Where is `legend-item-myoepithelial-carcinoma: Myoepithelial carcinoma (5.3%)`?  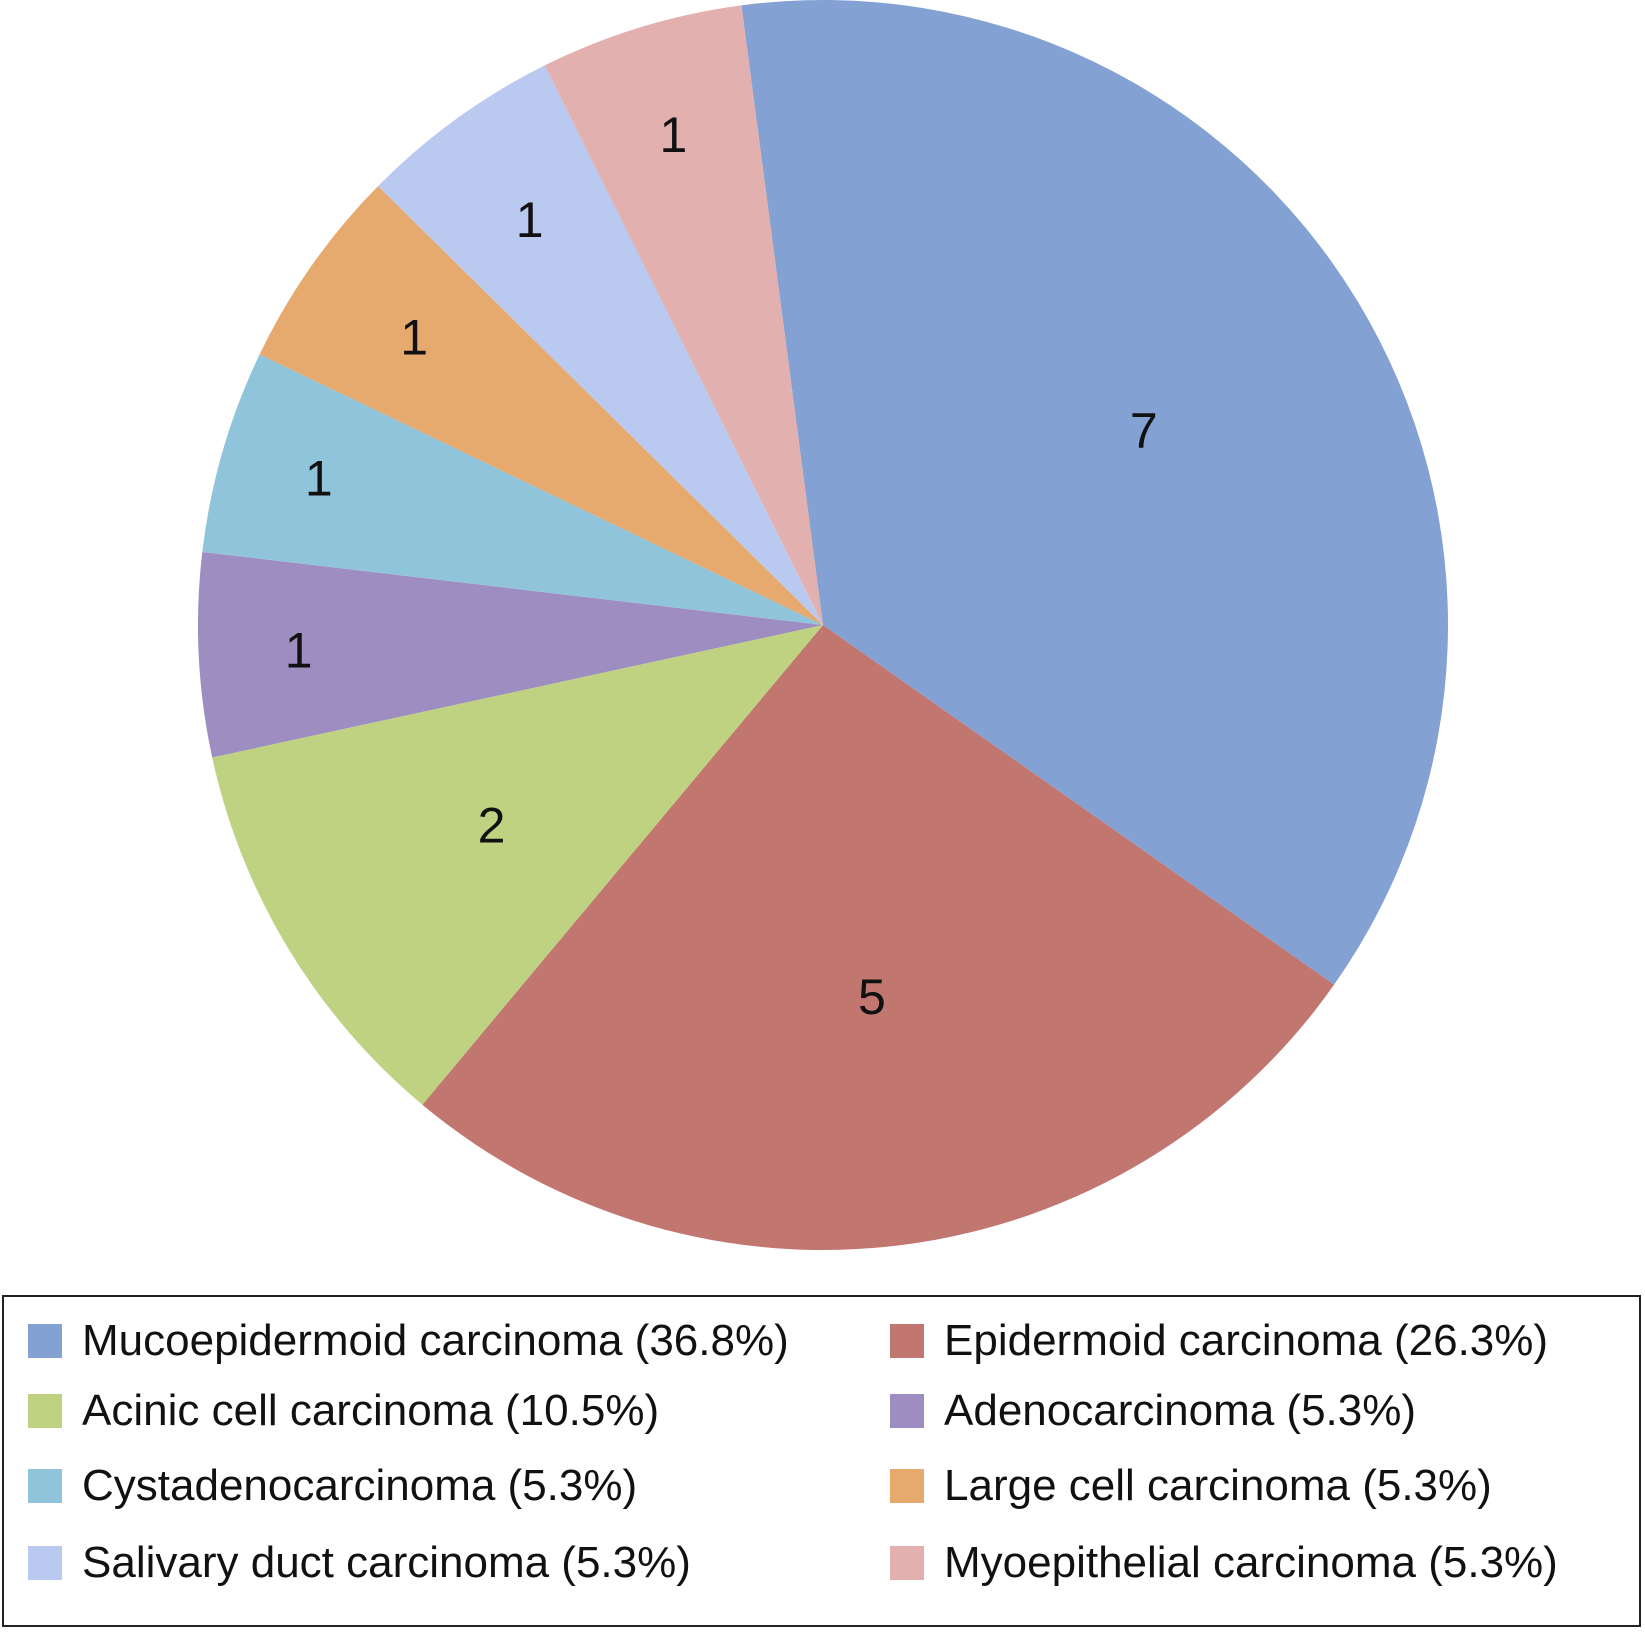 legend-item-myoepithelial-carcinoma: Myoepithelial carcinoma (5.3%) is located at coordinates (1224, 1563).